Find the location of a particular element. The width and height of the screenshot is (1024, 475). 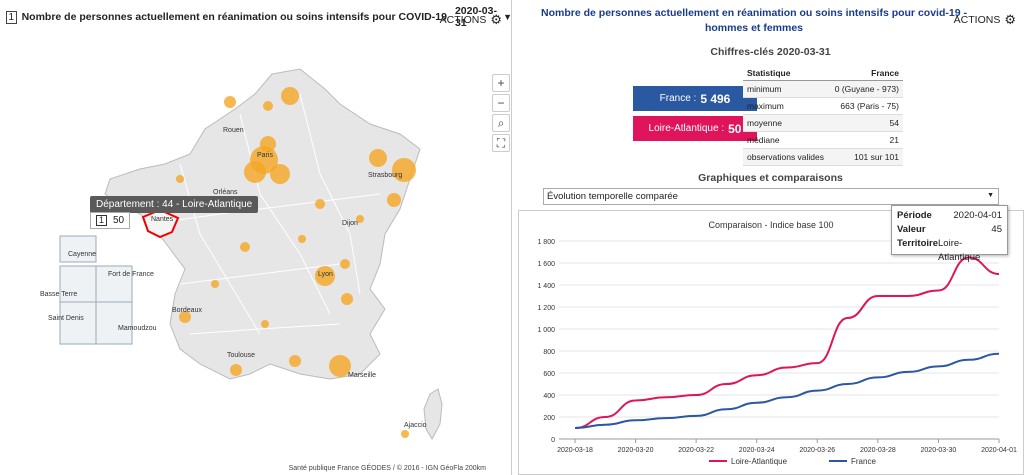

select-value: Évolution temporelle comparée is located at coordinates (612, 196).